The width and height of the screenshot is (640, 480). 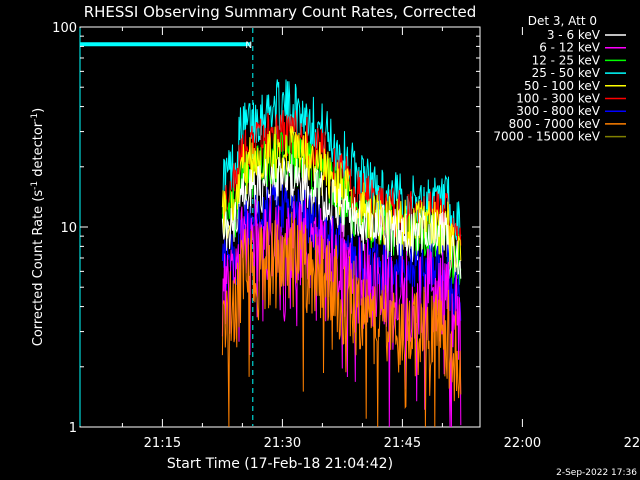 I want to click on legend-label: 25 - 50 keV, so click(x=566, y=73).